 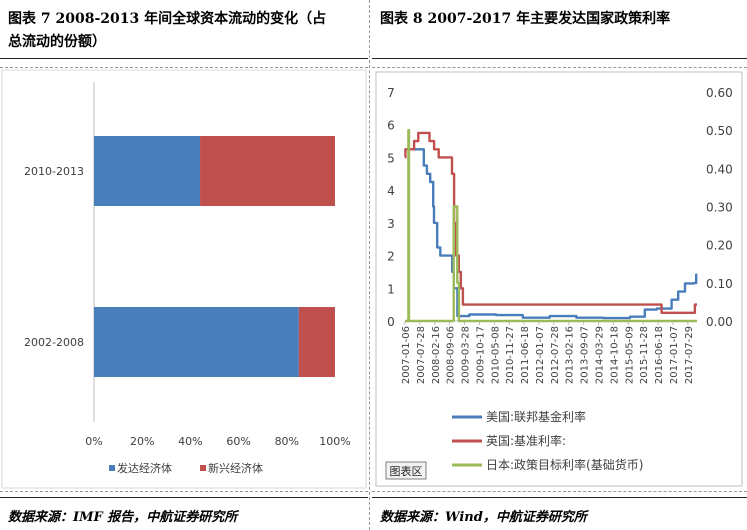 What do you see at coordinates (719, 131) in the screenshot?
I see `right-y-tick-label: 0.50` at bounding box center [719, 131].